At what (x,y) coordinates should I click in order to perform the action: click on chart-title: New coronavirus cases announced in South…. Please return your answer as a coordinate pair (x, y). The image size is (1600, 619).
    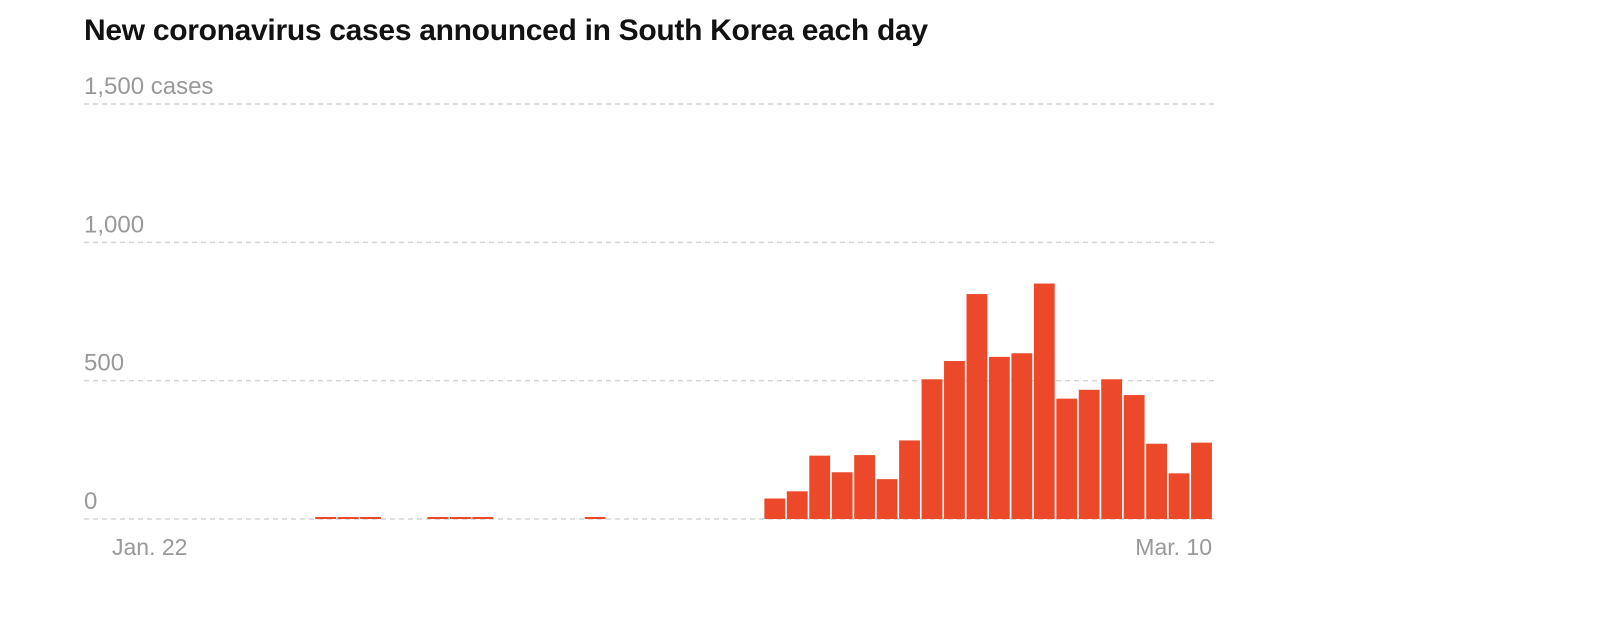
    Looking at the image, I should click on (506, 30).